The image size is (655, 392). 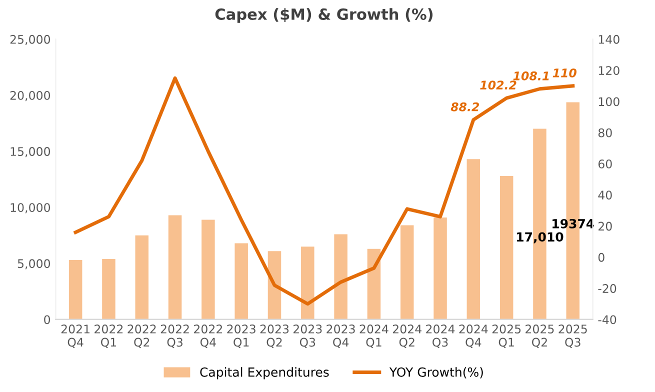 I want to click on legend-label: YOY Growth(%), so click(x=436, y=372).